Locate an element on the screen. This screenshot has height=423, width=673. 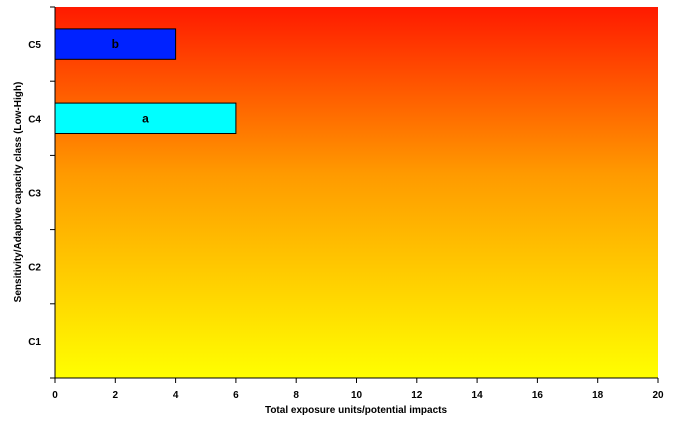
x-tick-label: 0 is located at coordinates (55, 395).